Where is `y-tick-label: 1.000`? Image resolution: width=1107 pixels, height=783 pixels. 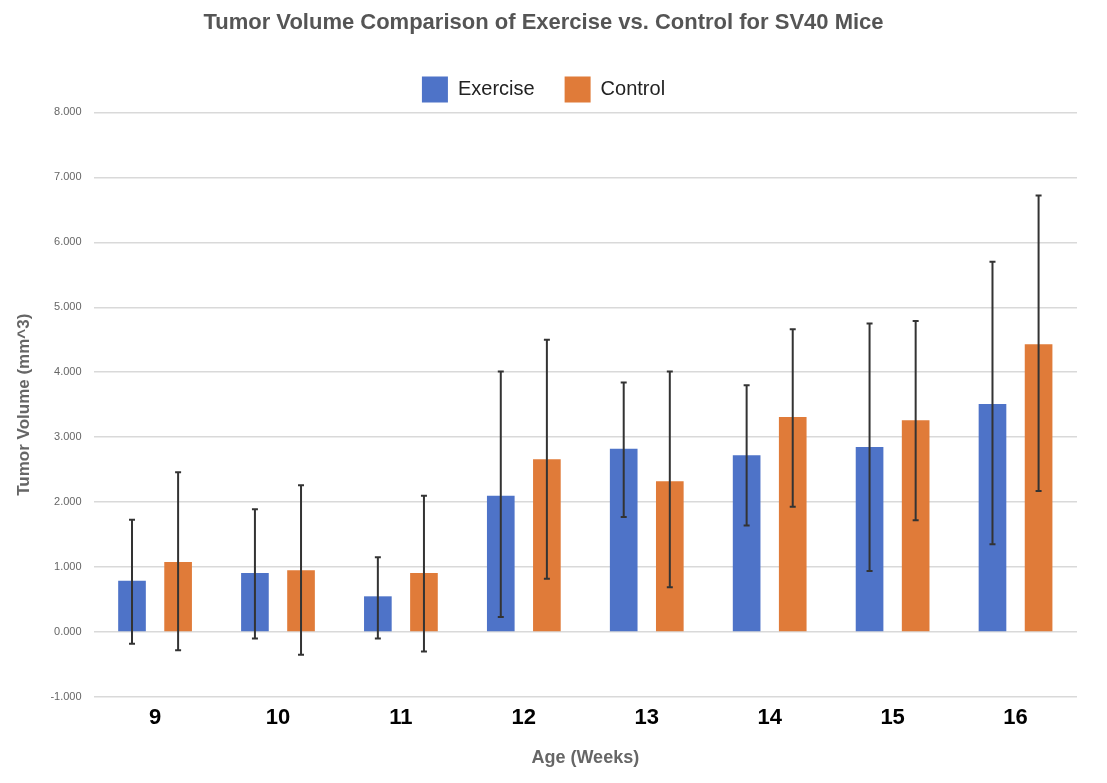 y-tick-label: 1.000 is located at coordinates (68, 566).